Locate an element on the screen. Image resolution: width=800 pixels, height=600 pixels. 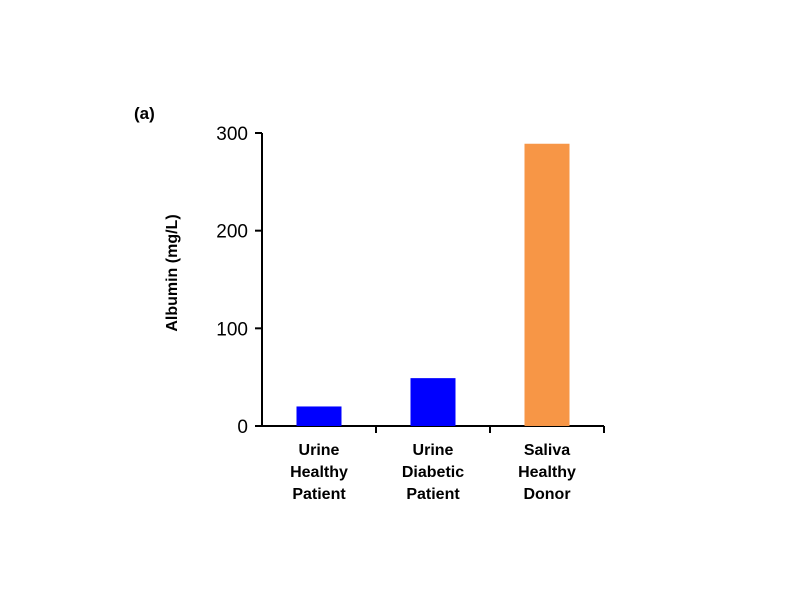
y-tick-label: 200 is located at coordinates (232, 232).